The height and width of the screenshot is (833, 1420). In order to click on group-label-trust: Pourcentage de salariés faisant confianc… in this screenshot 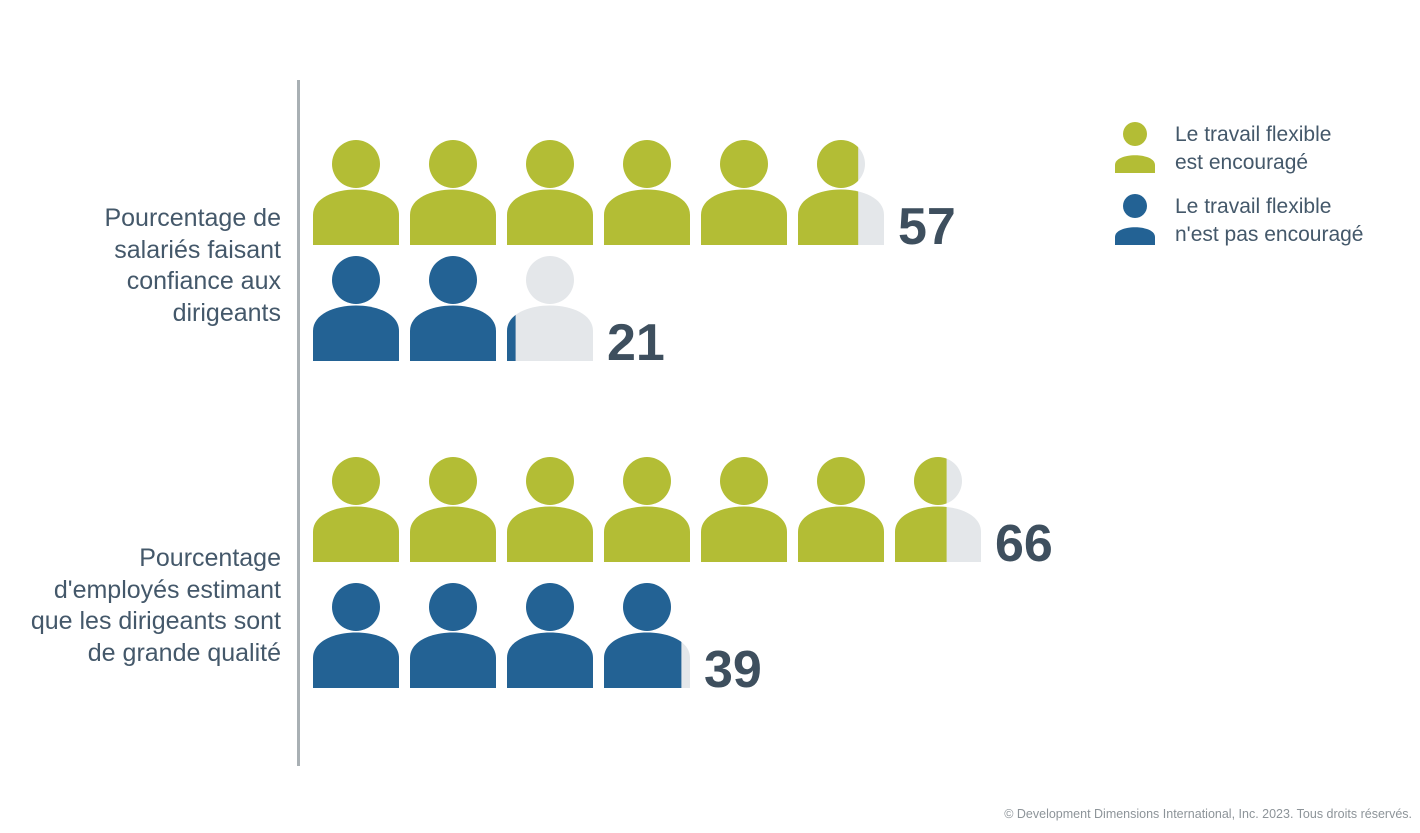, I will do `click(140, 266)`.